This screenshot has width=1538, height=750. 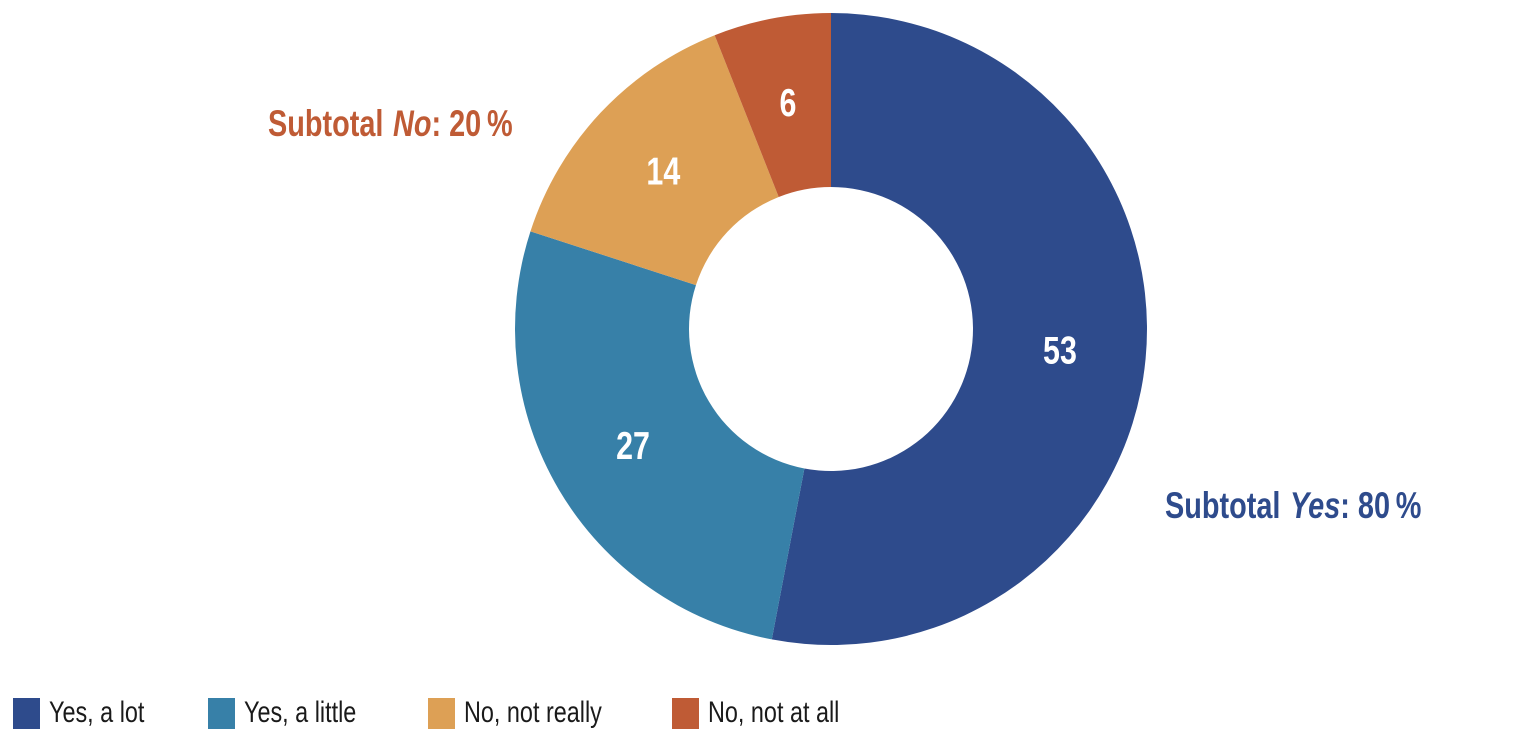 I want to click on slice-no-not-really, so click(x=654, y=160).